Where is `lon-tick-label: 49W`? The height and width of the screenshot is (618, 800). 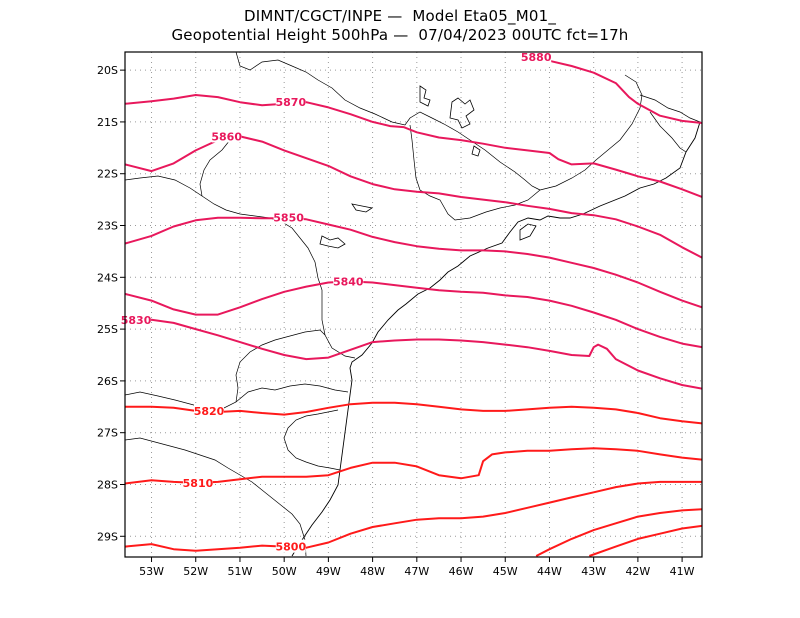
lon-tick-label: 49W is located at coordinates (328, 571).